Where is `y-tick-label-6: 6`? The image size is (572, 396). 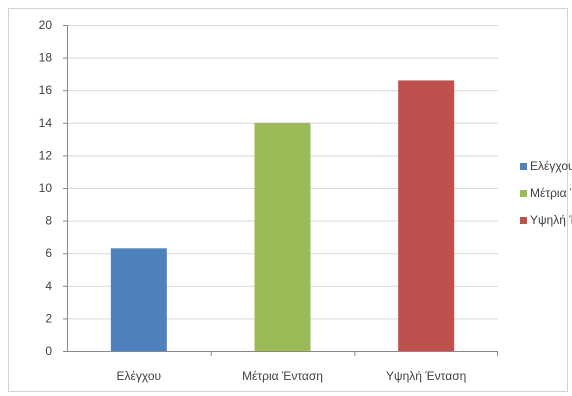 y-tick-label-6: 6 is located at coordinates (48, 253).